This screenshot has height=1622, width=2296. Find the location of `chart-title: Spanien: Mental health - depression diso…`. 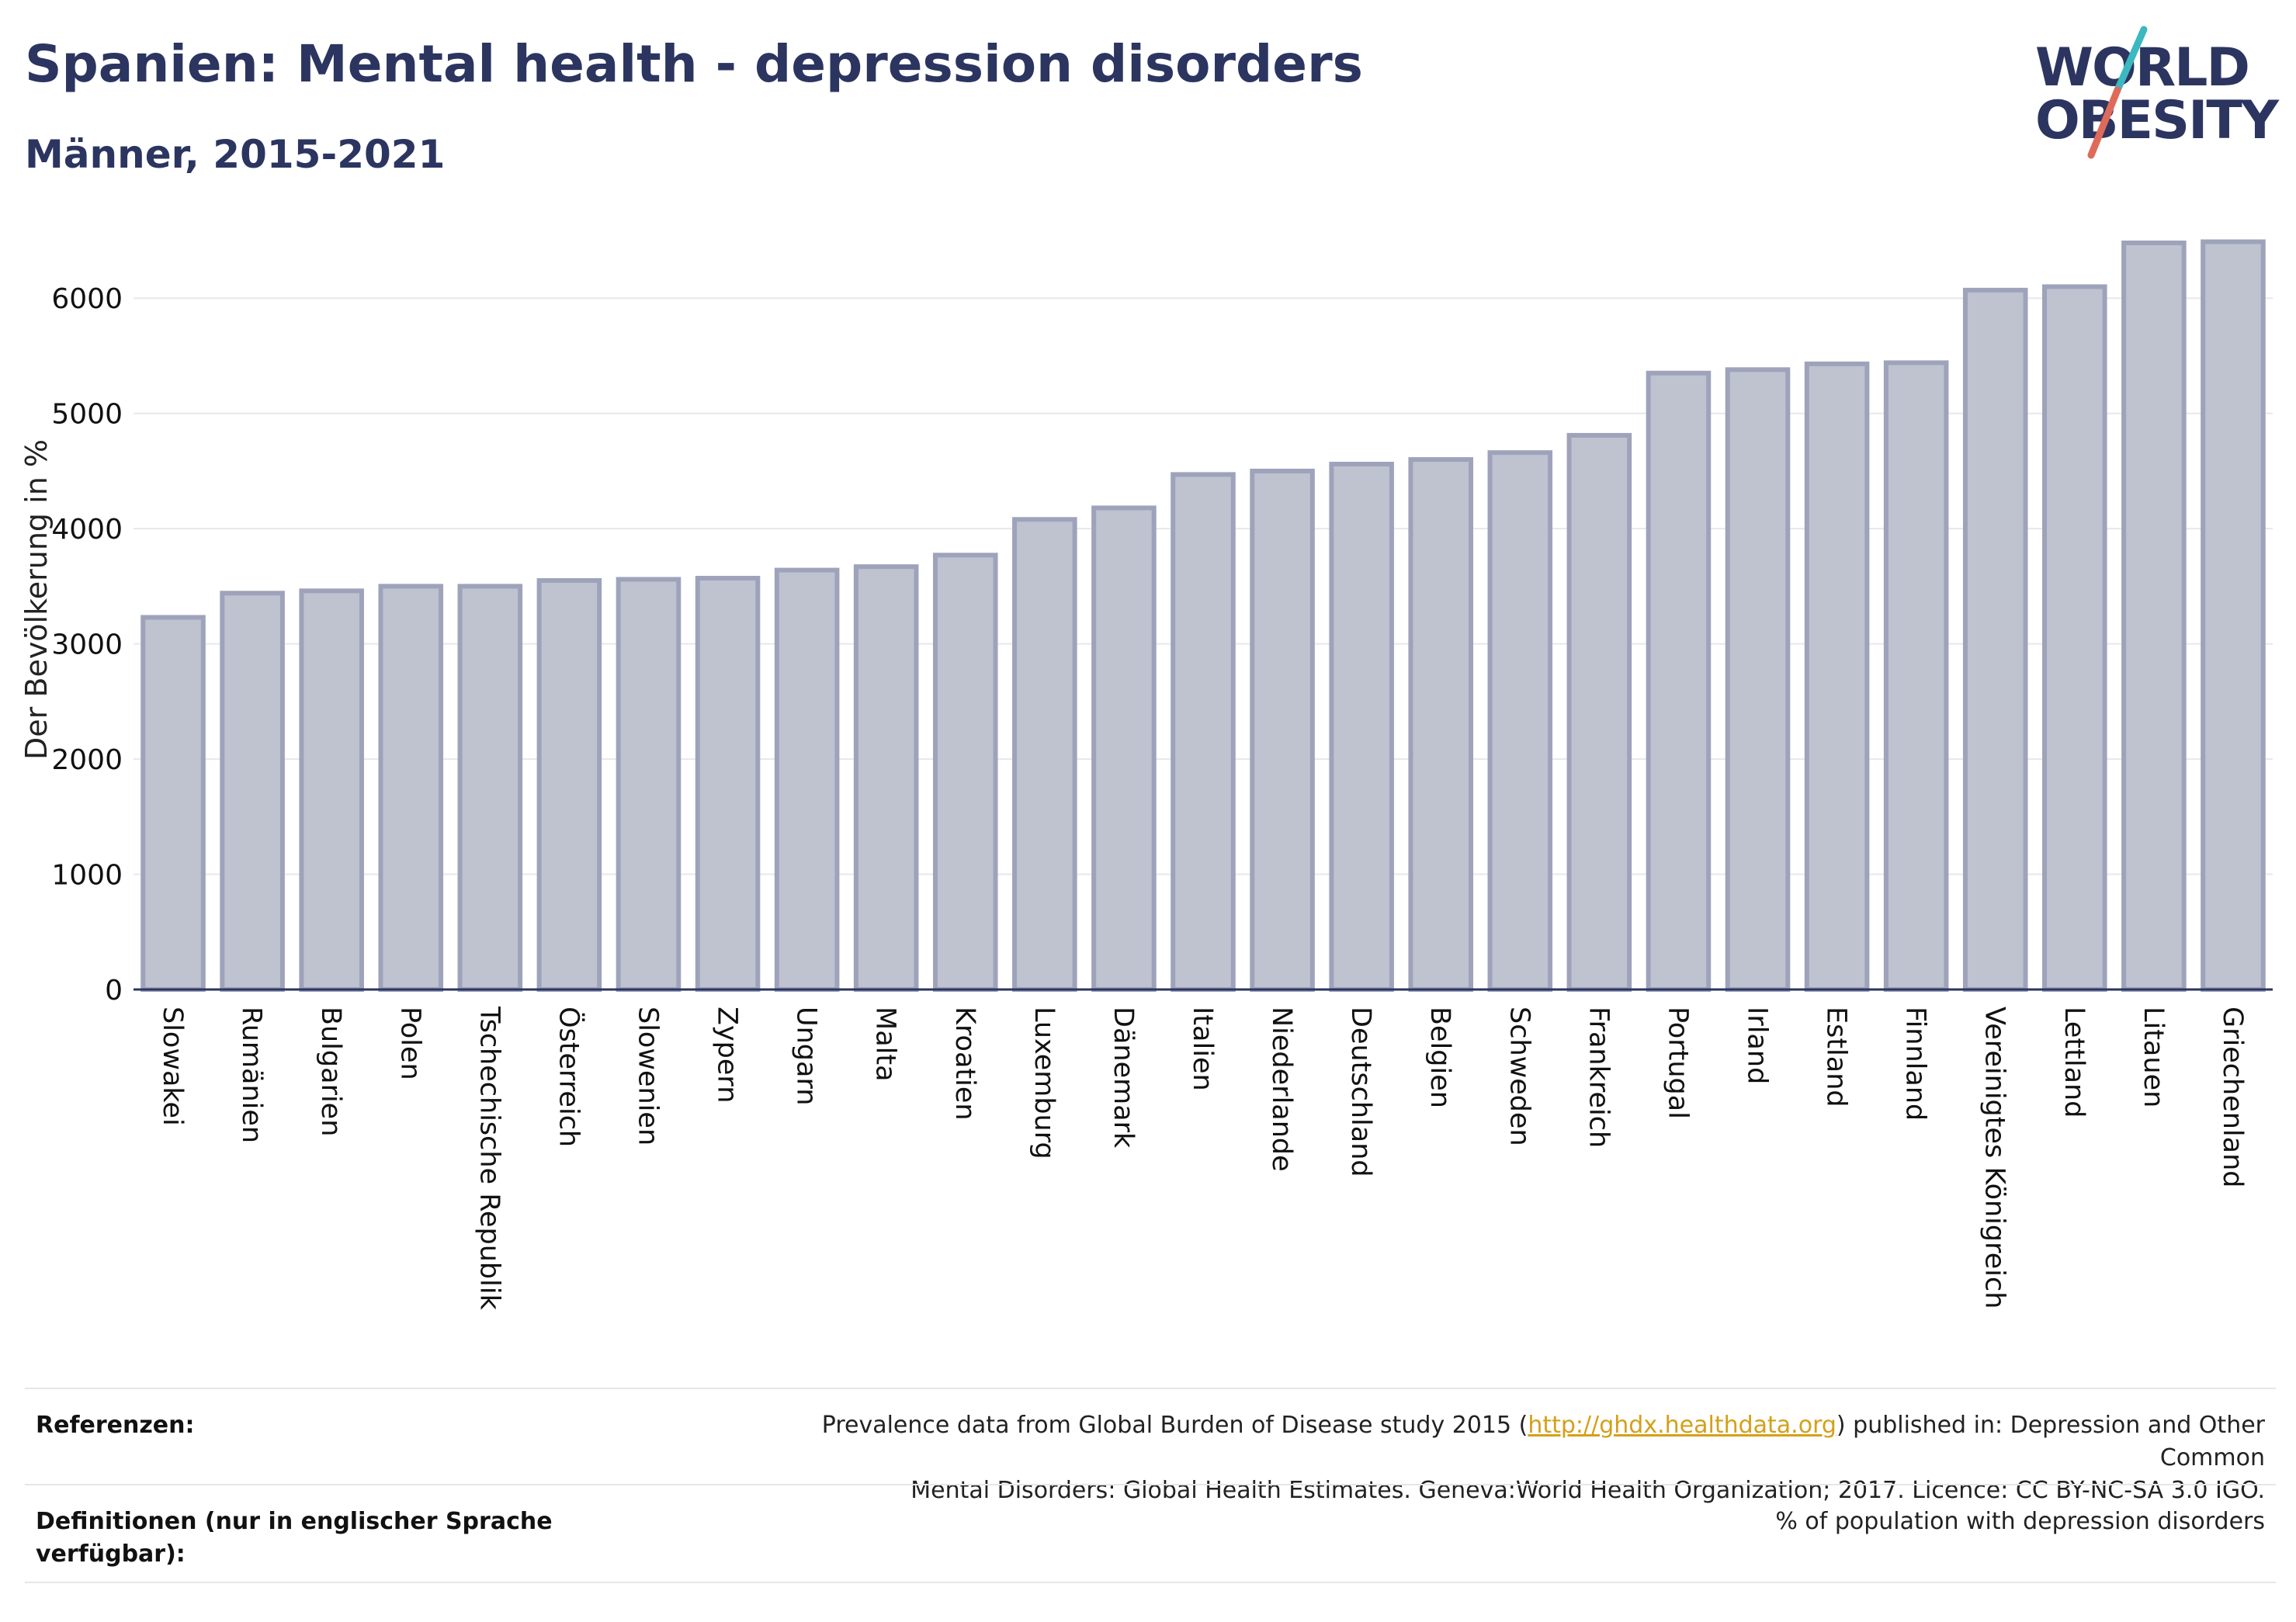

chart-title: Spanien: Mental health - depression diso… is located at coordinates (694, 64).